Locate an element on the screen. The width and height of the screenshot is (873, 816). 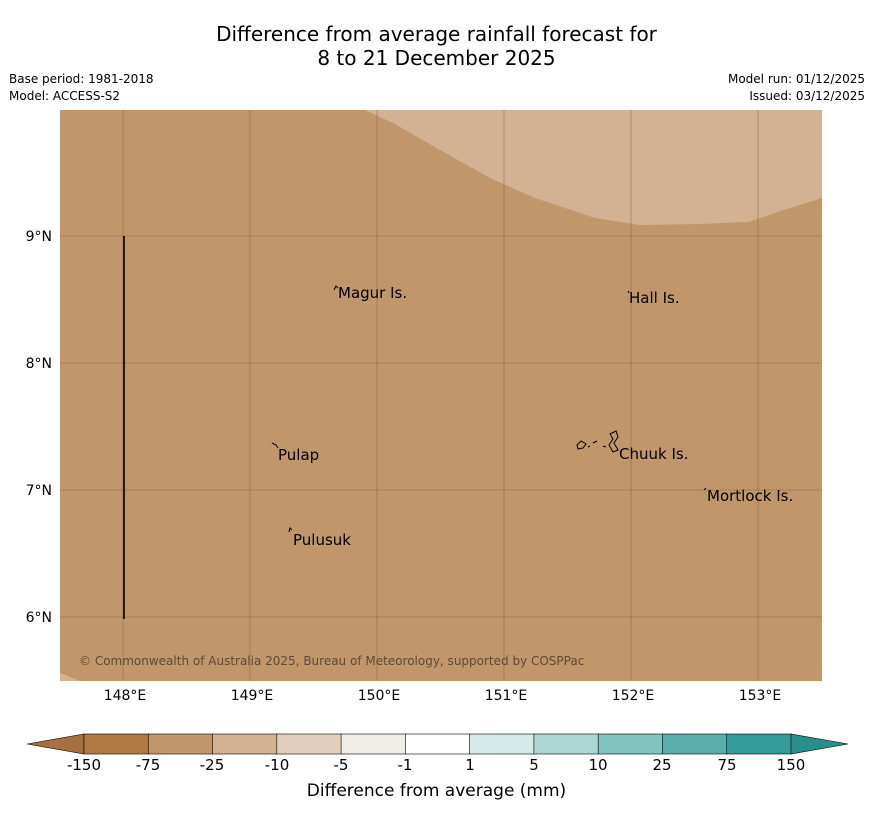
lat-label-6: 6°N is located at coordinates (39, 618).